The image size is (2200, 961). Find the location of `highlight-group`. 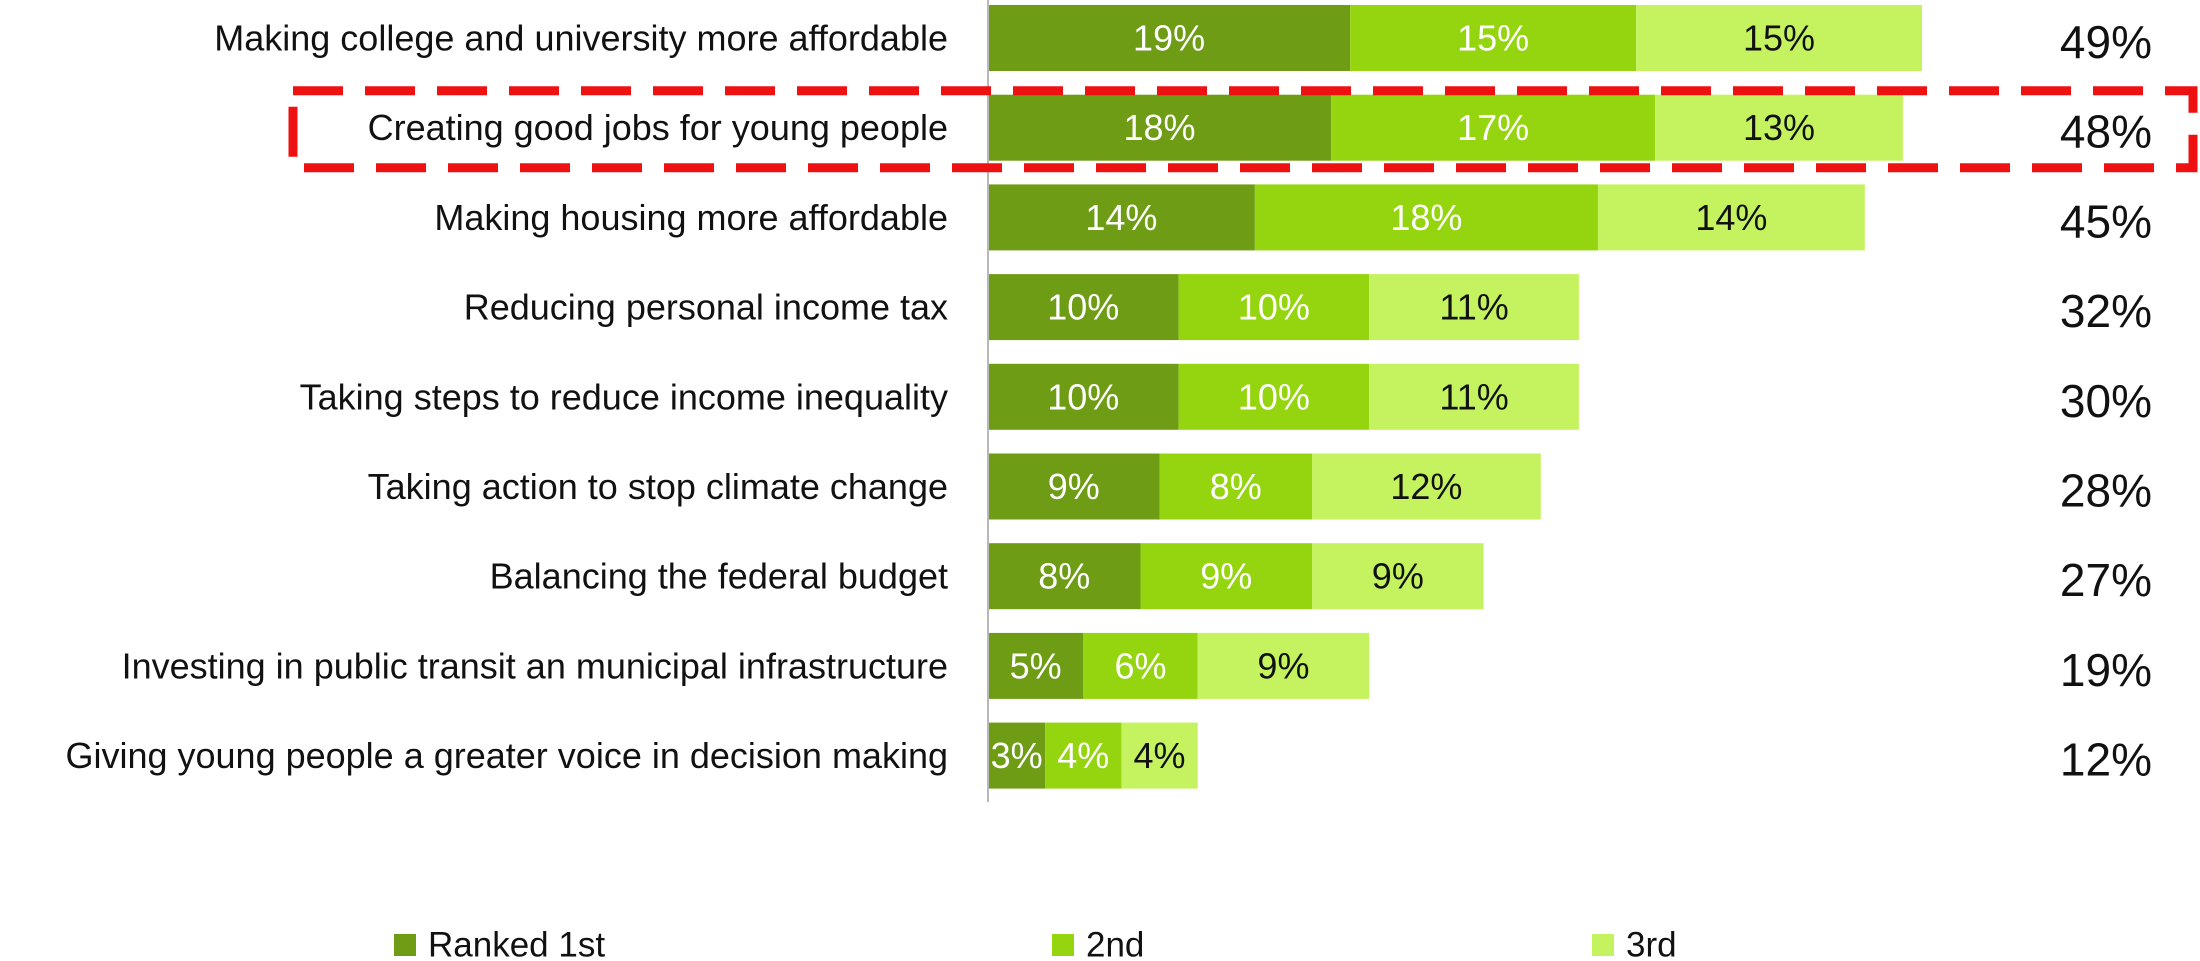

highlight-group is located at coordinates (1243, 129).